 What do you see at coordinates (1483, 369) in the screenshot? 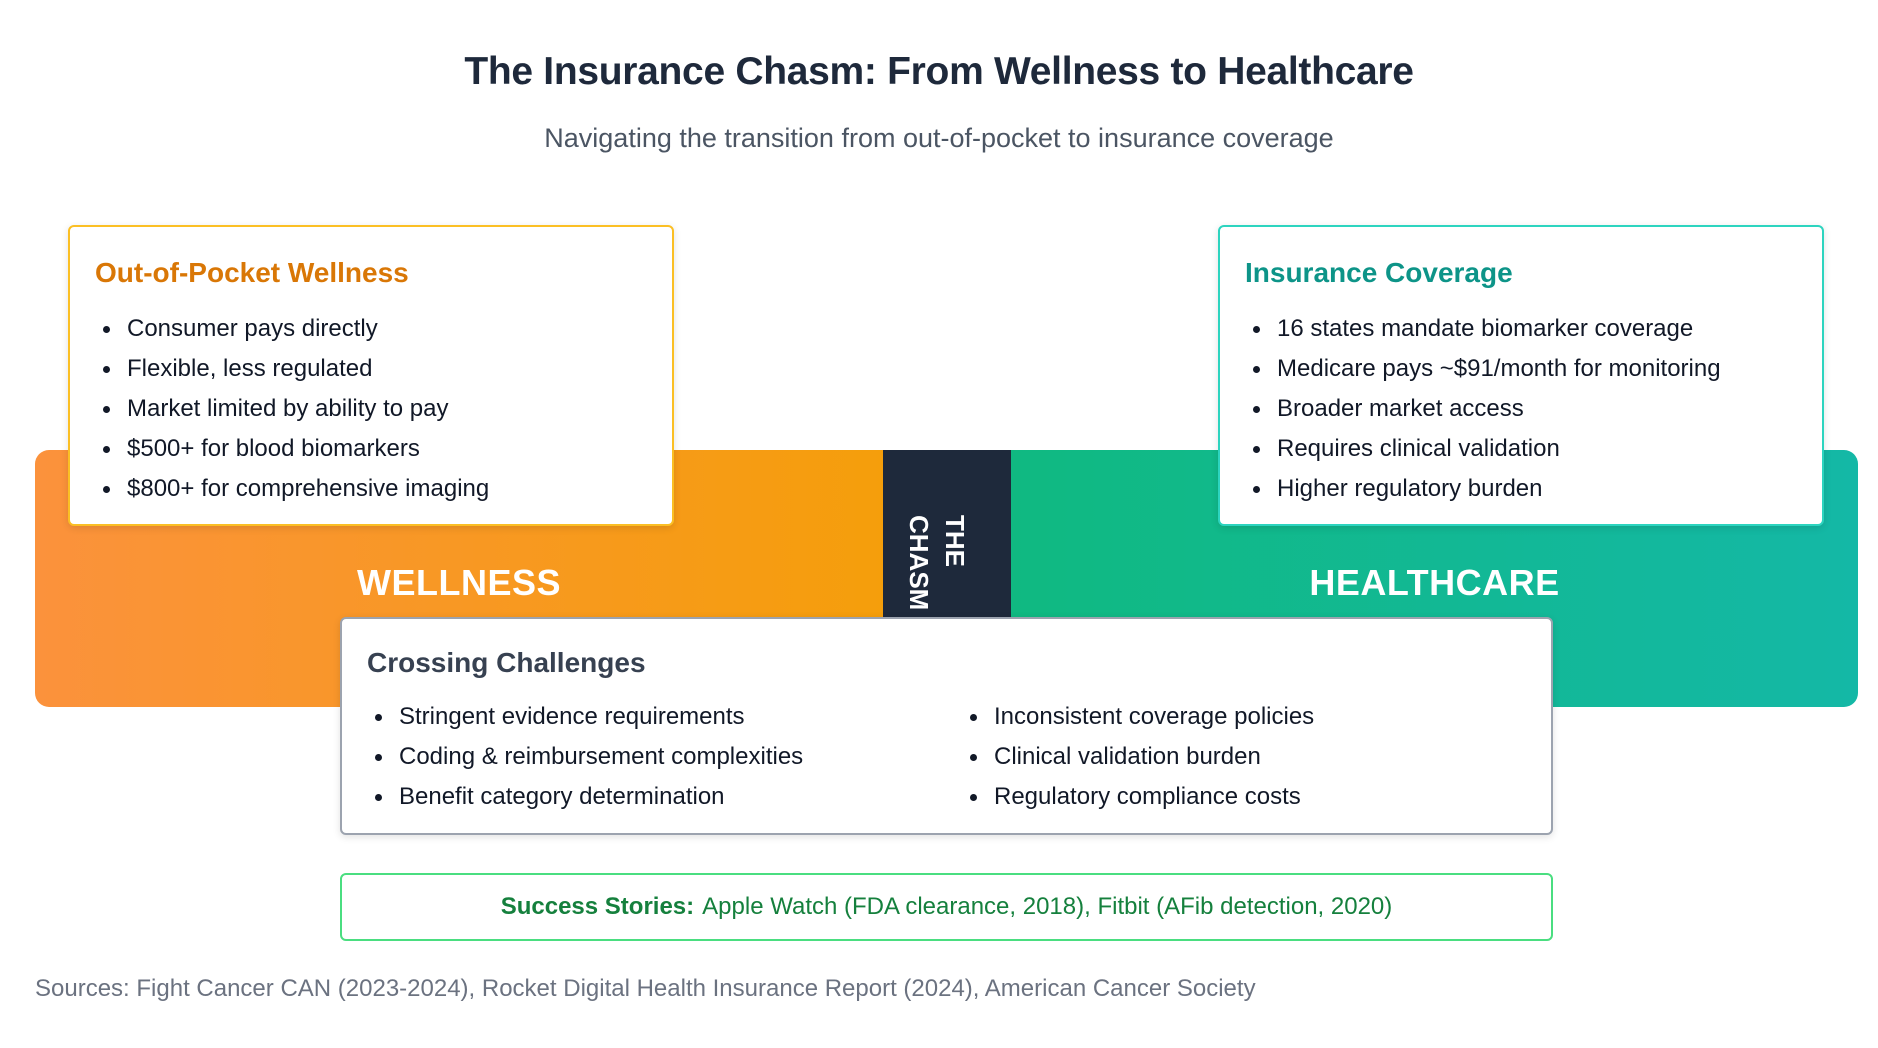
I see `list-item: Medicare pays ~$91/month for monitoring` at bounding box center [1483, 369].